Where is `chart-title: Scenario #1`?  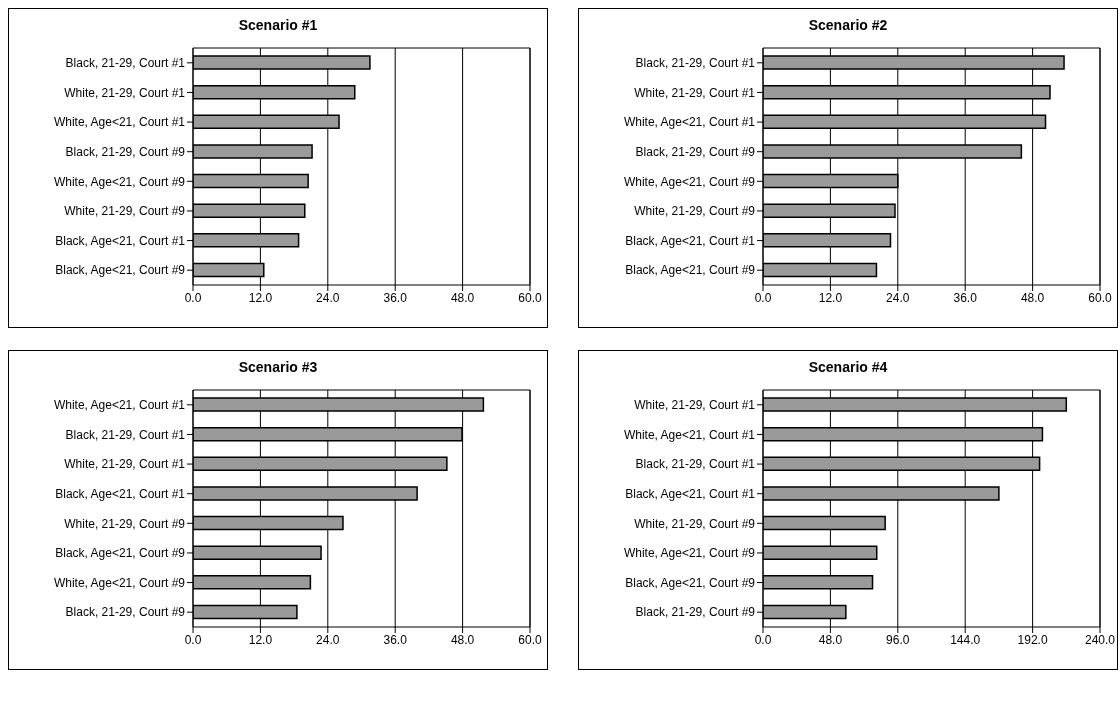
chart-title: Scenario #1 is located at coordinates (278, 25).